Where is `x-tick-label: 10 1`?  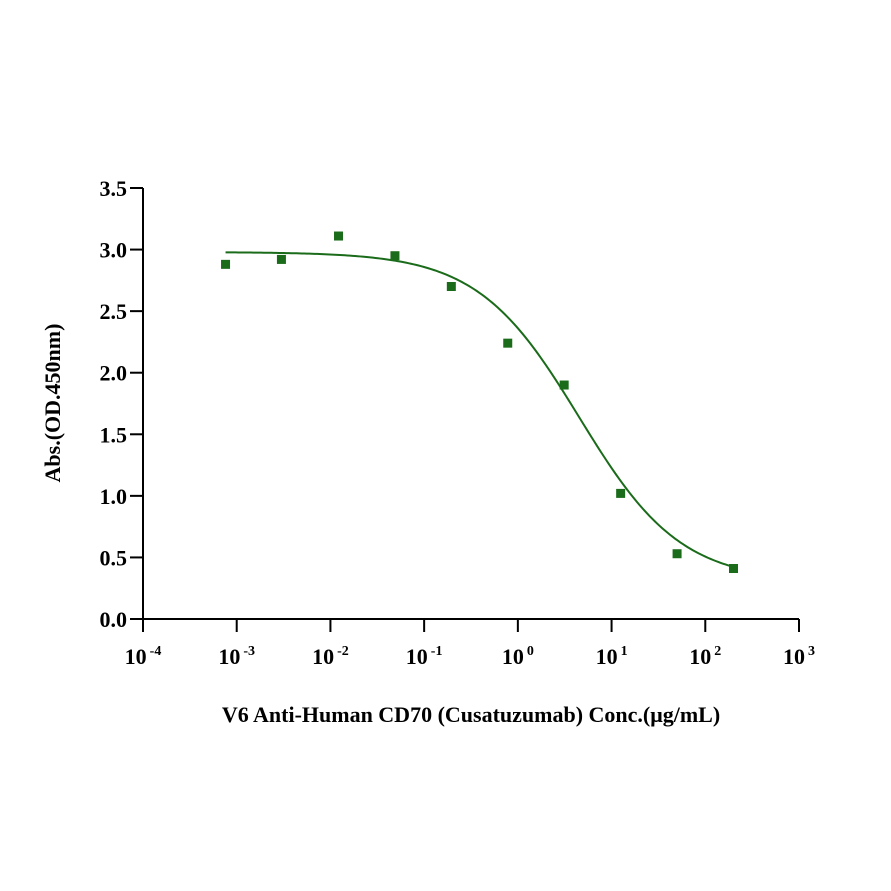
x-tick-label: 10 1 is located at coordinates (612, 656).